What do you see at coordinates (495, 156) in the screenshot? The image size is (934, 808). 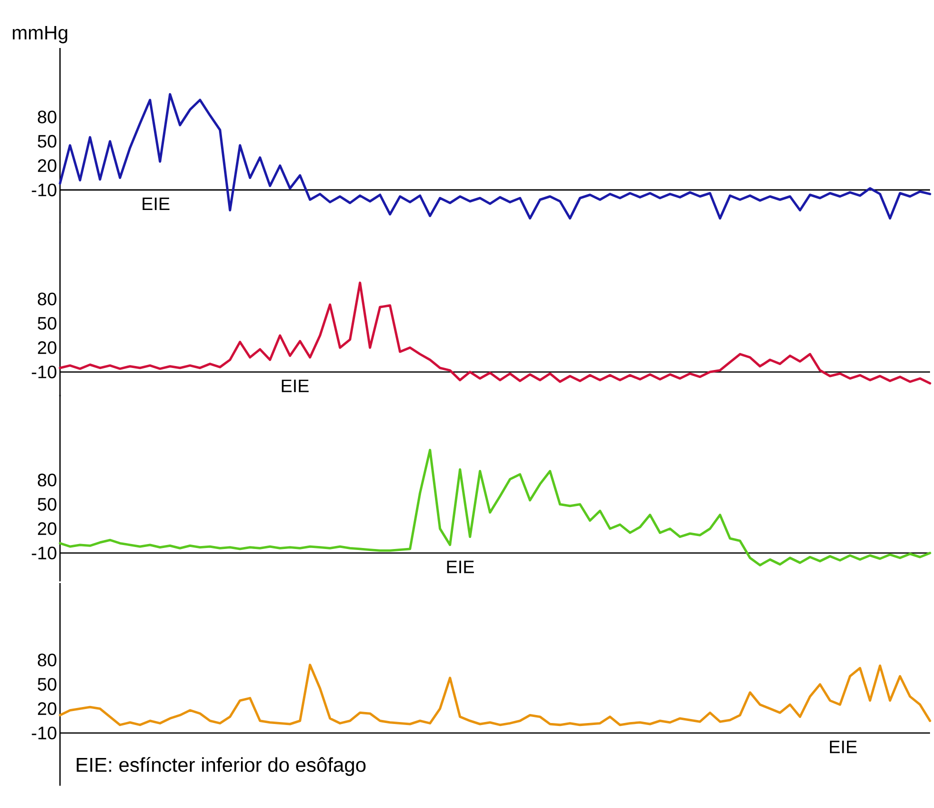 I see `line-series` at bounding box center [495, 156].